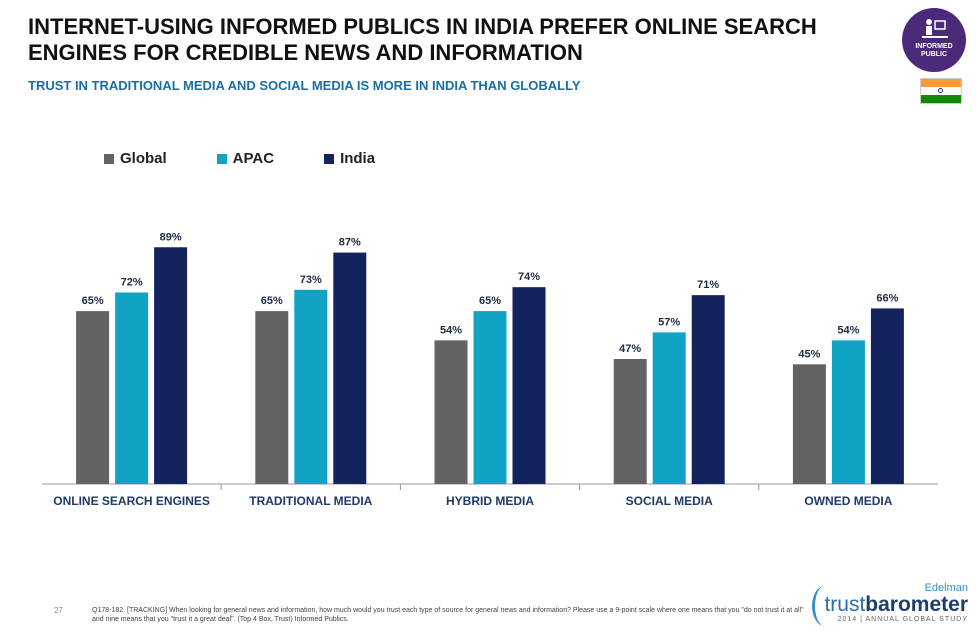 The width and height of the screenshot is (977, 639). Describe the element at coordinates (451, 330) in the screenshot. I see `data-label-global-hybrid-media: 54%` at that location.